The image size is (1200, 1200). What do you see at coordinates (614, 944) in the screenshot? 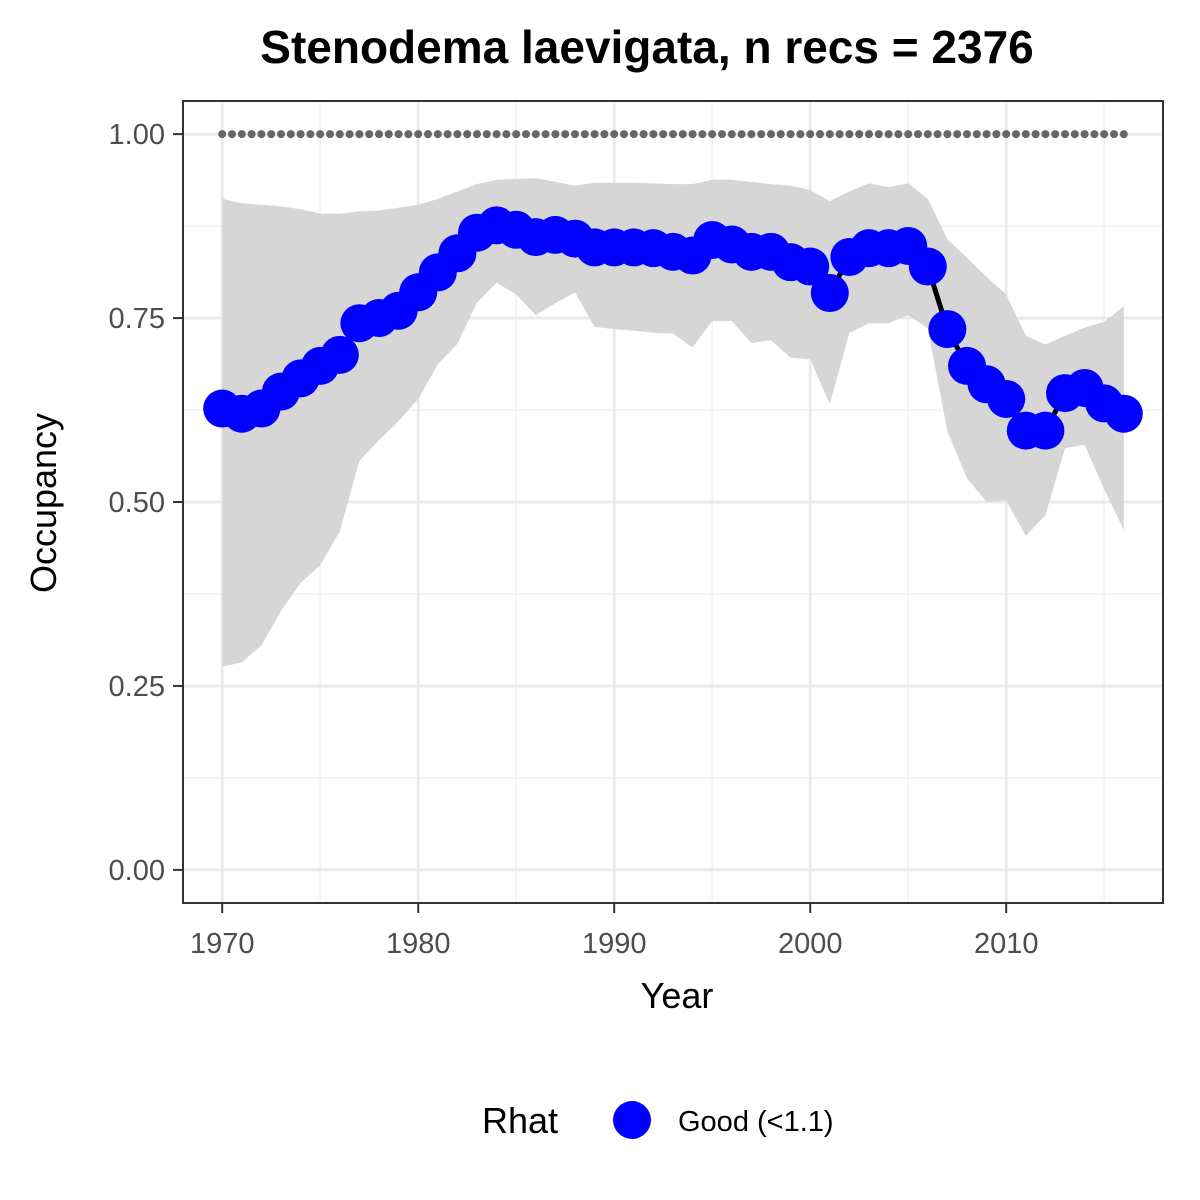
I see `x-tick-label: 1990` at bounding box center [614, 944].